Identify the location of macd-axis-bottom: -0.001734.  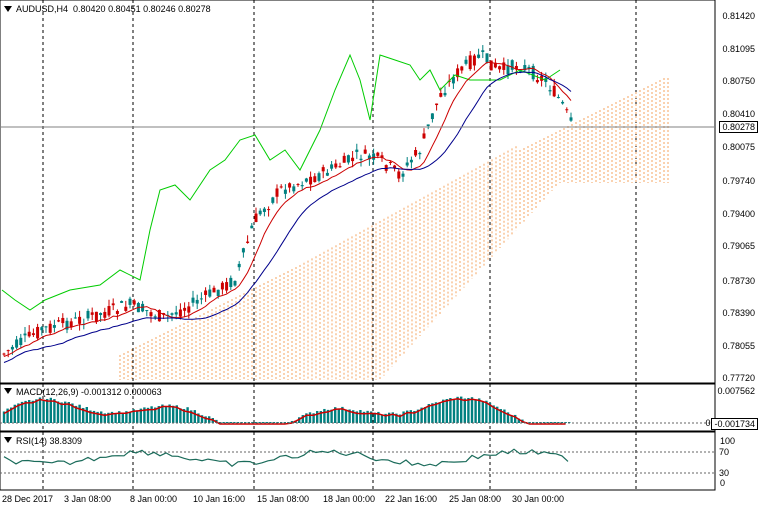
(734, 424).